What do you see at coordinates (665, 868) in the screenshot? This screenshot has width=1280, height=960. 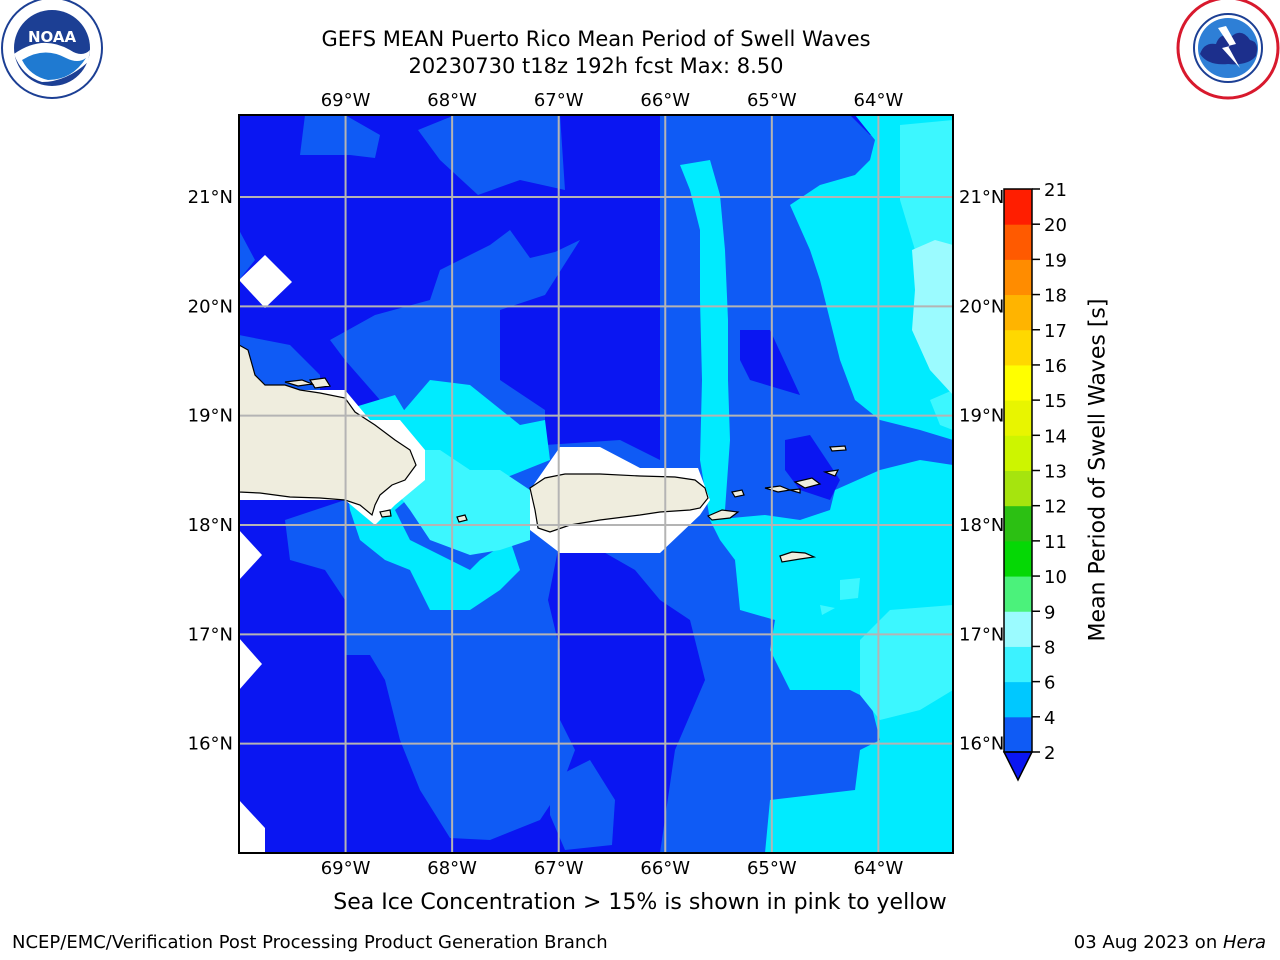 I see `lon-label-bottom: 66°W` at bounding box center [665, 868].